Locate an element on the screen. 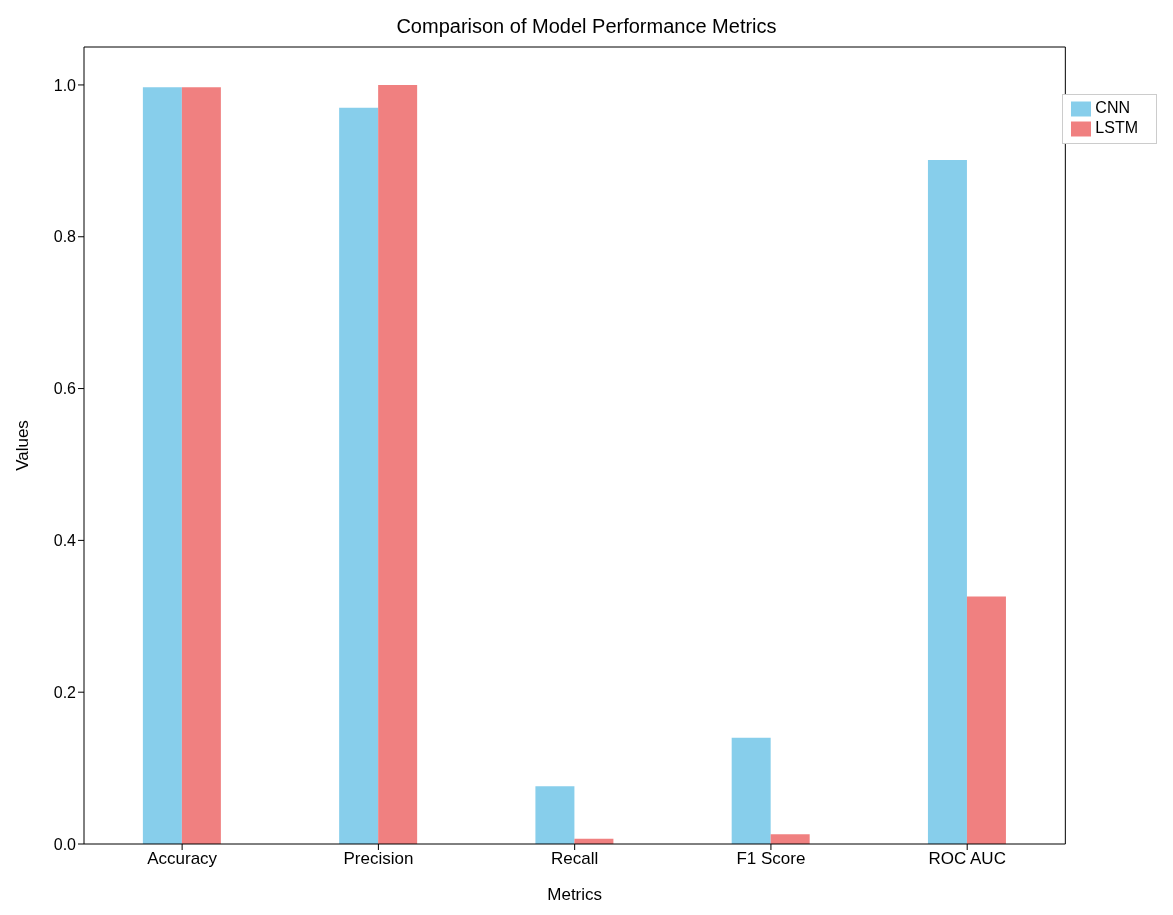  x-tick-label: ROC AUC is located at coordinates (967, 859).